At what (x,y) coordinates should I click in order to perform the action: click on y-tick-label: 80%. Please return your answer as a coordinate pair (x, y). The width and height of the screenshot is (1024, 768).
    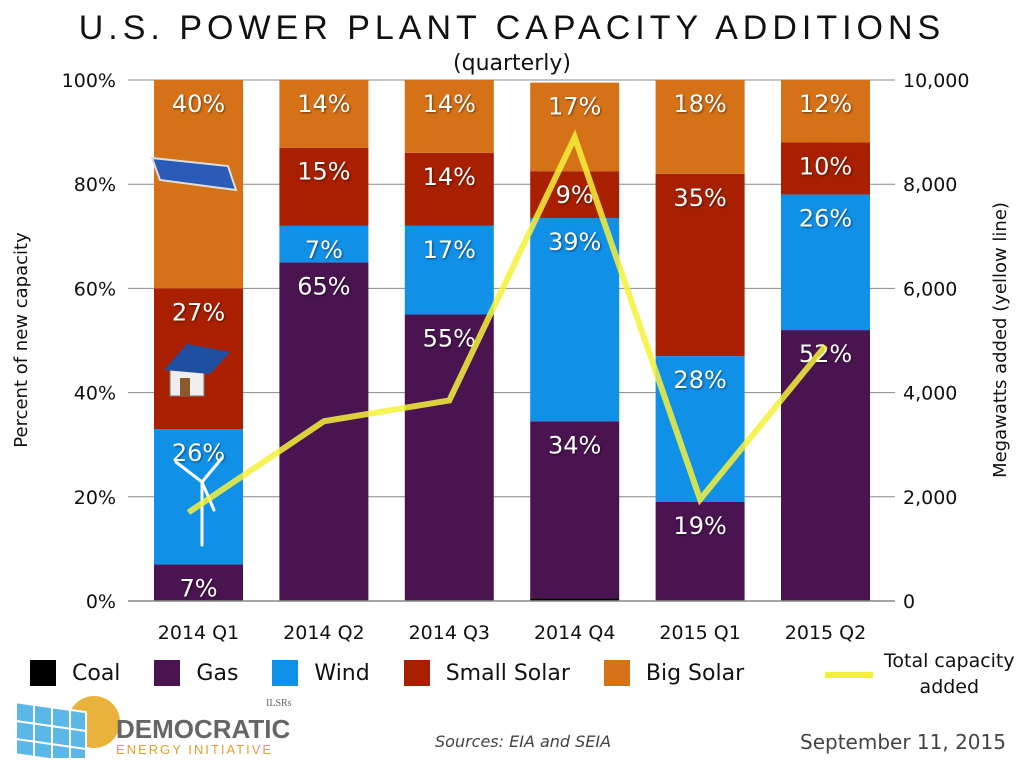
    Looking at the image, I should click on (95, 185).